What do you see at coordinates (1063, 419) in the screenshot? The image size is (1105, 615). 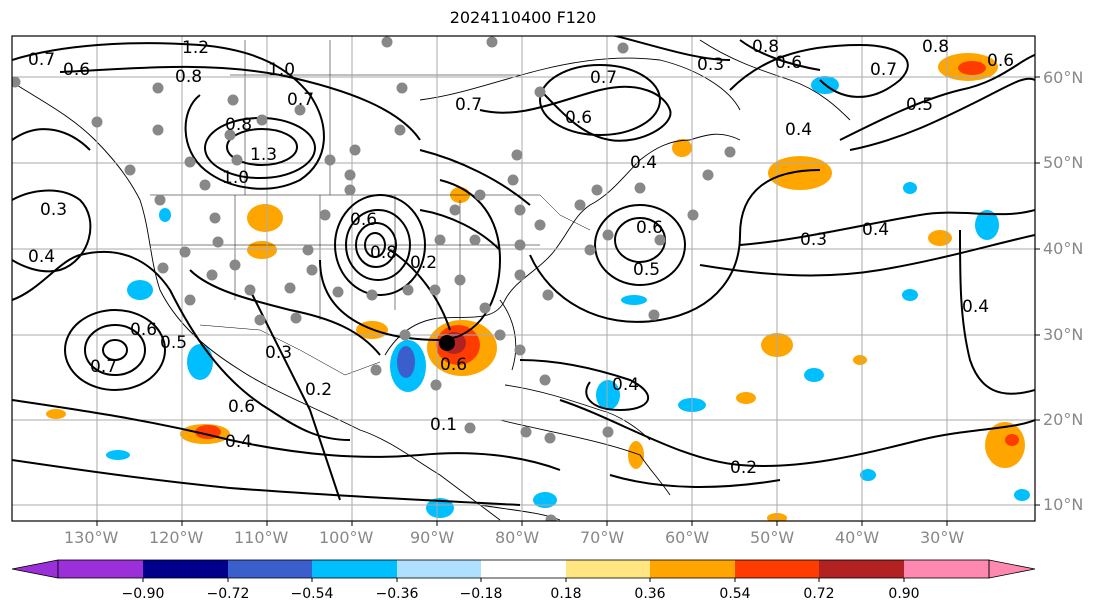 I see `lat-label: 20°N` at bounding box center [1063, 419].